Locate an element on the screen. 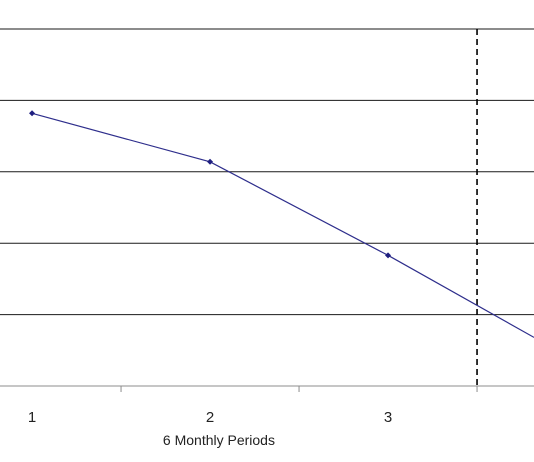  x-tick-label-2: 2 is located at coordinates (210, 417).